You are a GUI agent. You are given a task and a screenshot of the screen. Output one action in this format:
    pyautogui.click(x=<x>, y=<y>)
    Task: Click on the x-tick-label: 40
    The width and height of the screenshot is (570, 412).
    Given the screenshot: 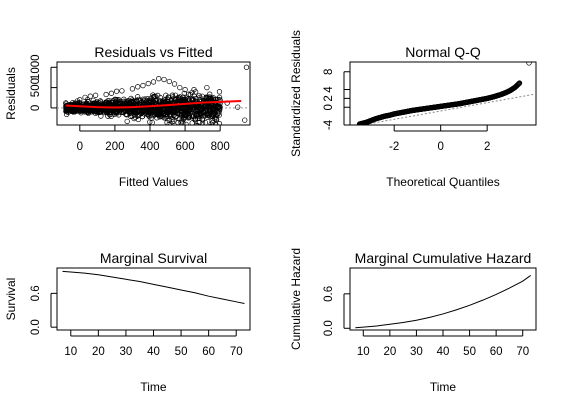 What is the action you would take?
    pyautogui.click(x=443, y=352)
    